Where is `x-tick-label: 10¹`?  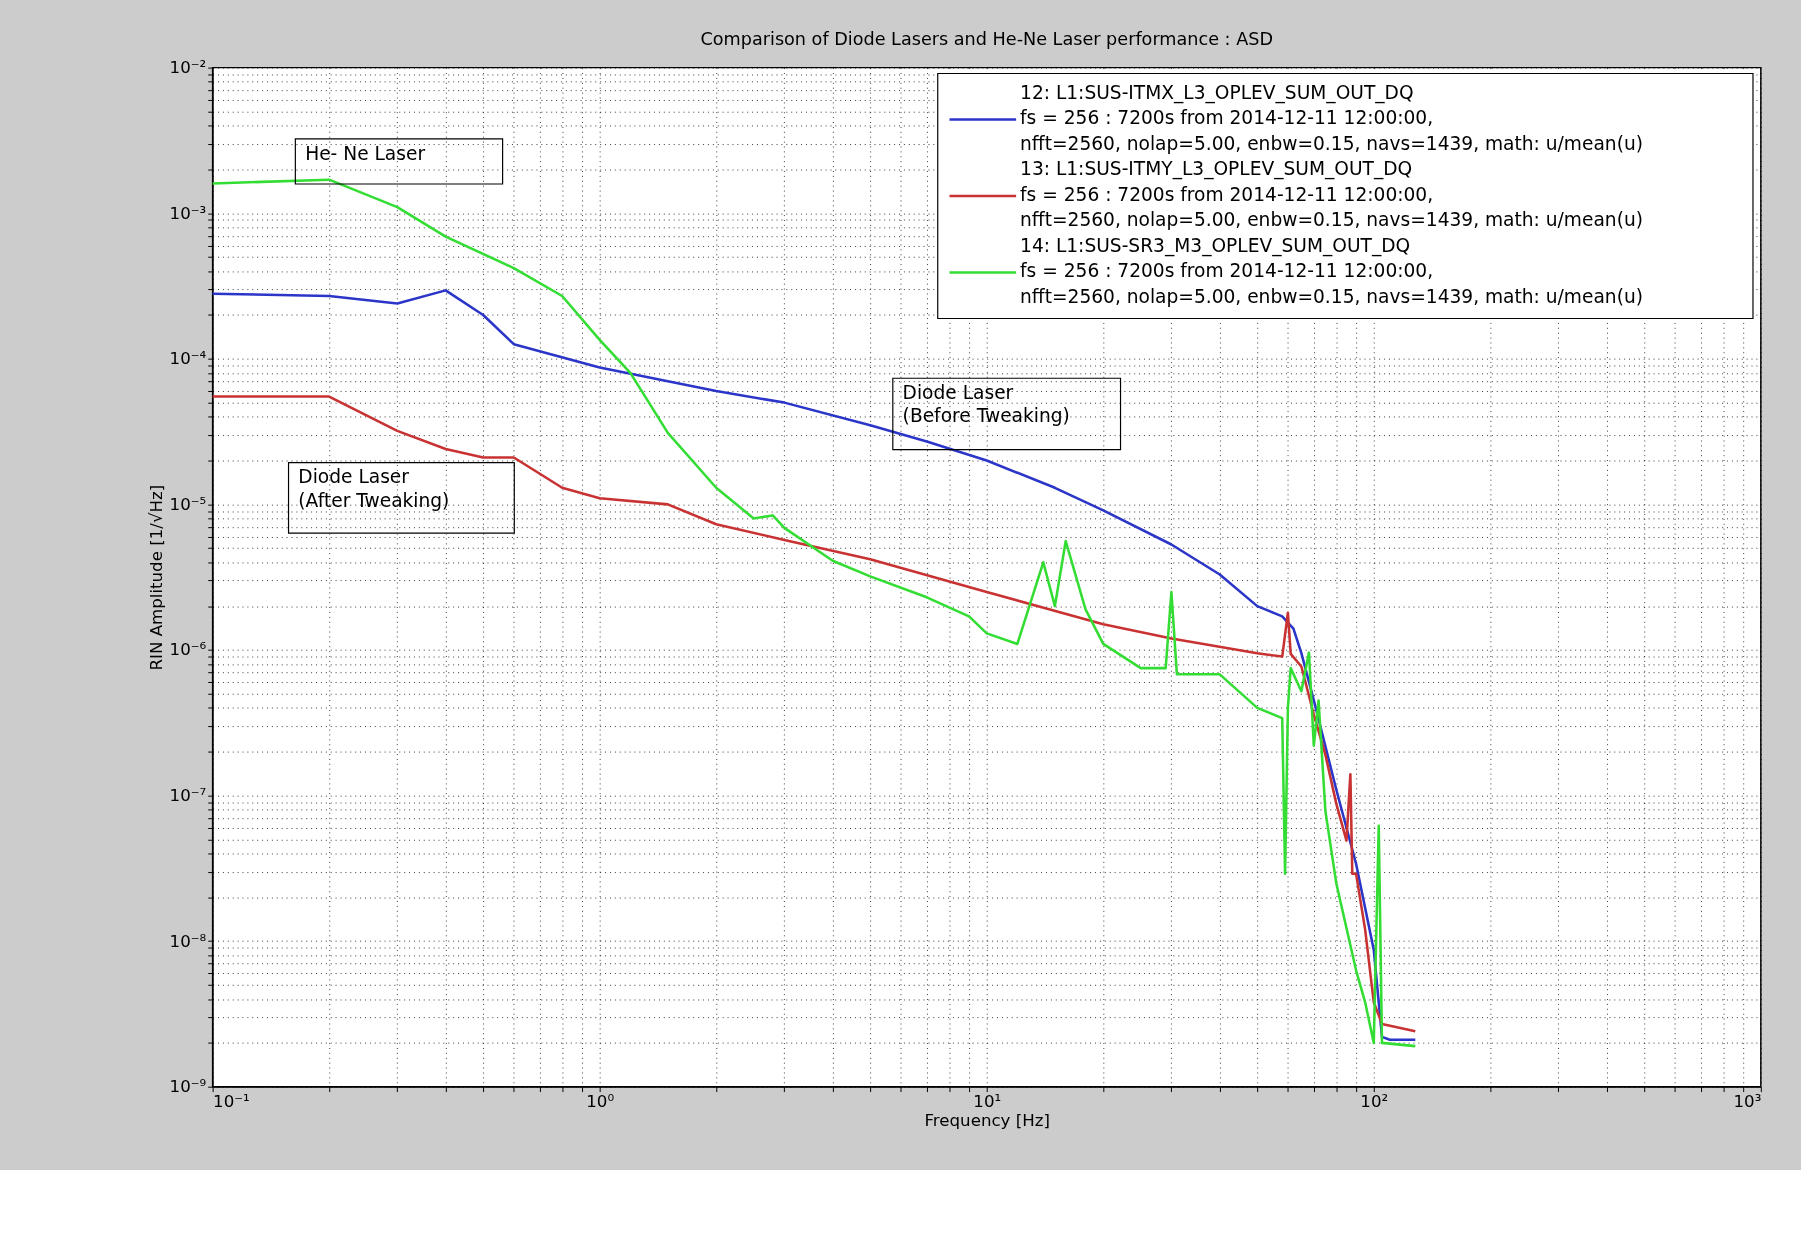
x-tick-label: 10¹ is located at coordinates (987, 1101).